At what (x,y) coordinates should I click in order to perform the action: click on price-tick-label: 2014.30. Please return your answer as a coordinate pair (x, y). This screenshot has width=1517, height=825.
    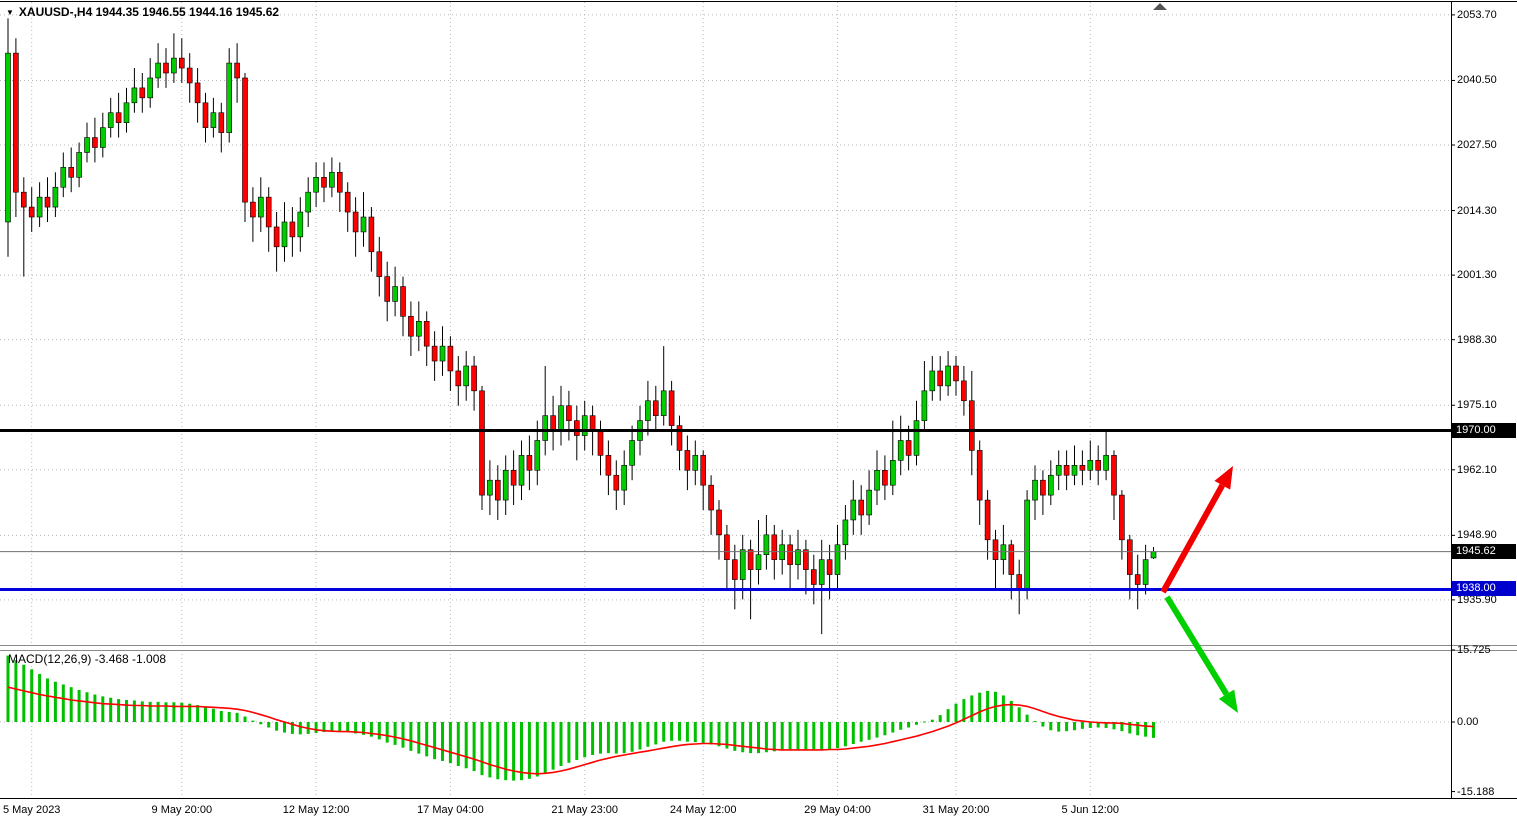
    Looking at the image, I should click on (1477, 210).